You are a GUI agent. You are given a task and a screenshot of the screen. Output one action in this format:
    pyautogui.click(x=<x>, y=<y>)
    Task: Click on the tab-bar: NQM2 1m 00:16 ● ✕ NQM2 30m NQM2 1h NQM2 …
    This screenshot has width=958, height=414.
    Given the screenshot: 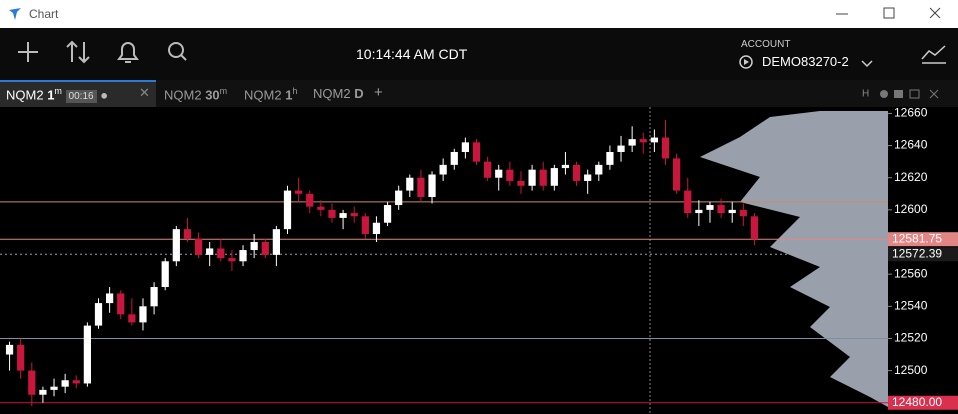 What is the action you would take?
    pyautogui.click(x=479, y=93)
    